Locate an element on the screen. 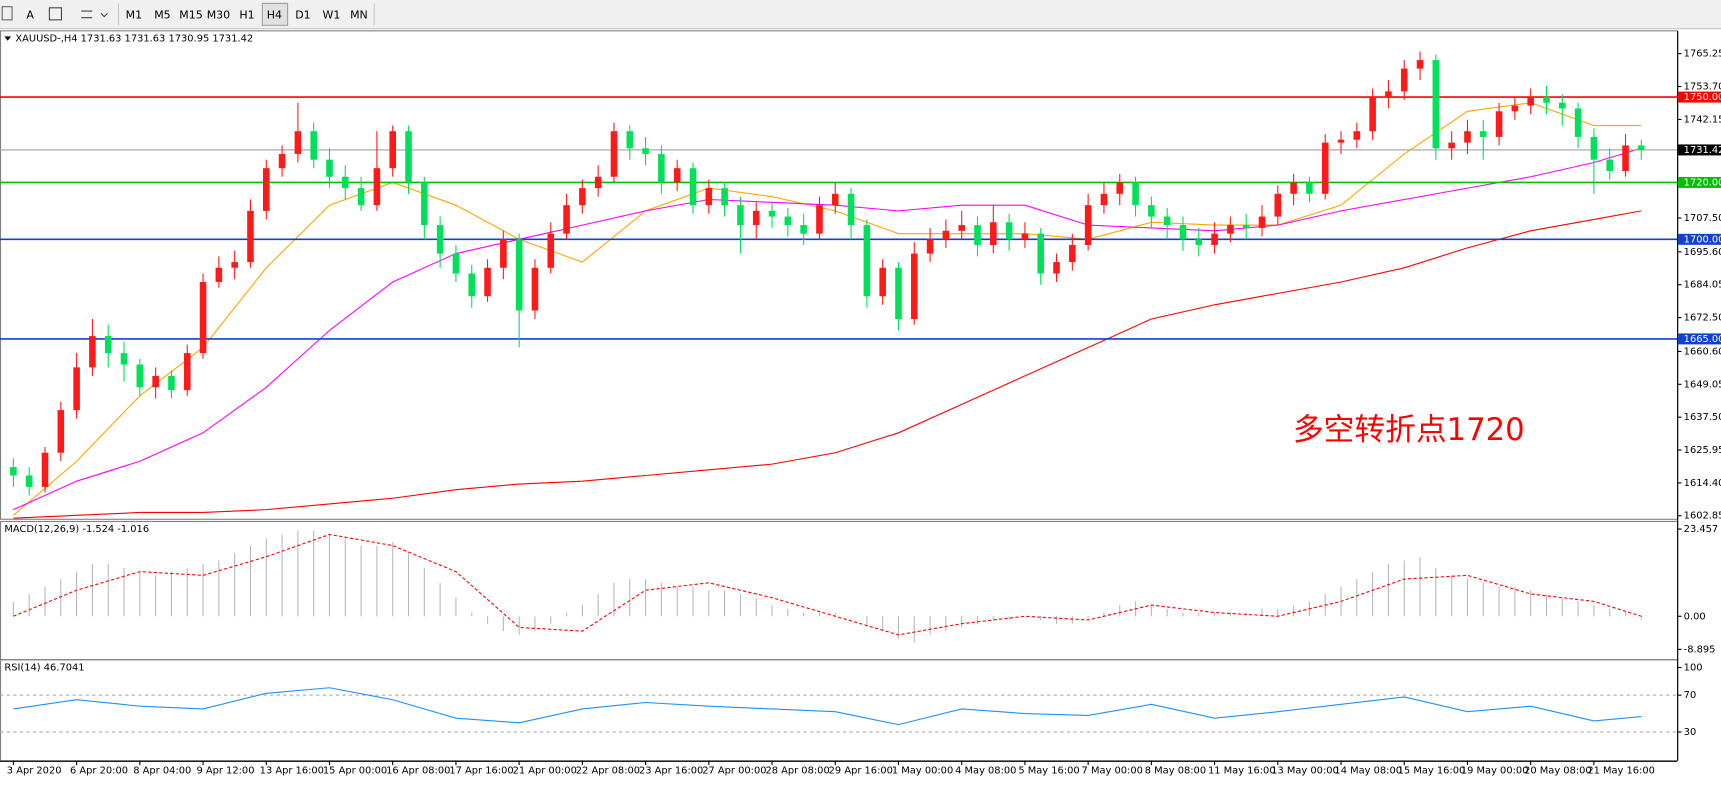 The height and width of the screenshot is (785, 1721). timeframe-button: H4 is located at coordinates (274, 14).